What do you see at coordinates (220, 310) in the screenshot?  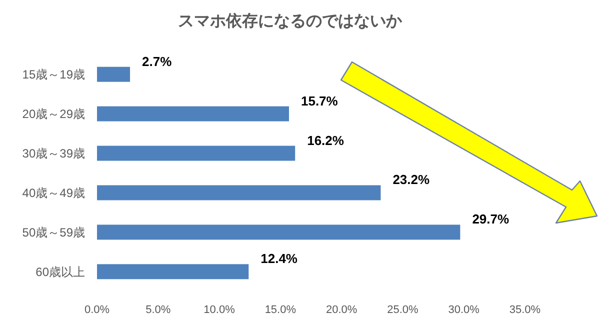 I see `x-tick-label: 10.0%` at bounding box center [220, 310].